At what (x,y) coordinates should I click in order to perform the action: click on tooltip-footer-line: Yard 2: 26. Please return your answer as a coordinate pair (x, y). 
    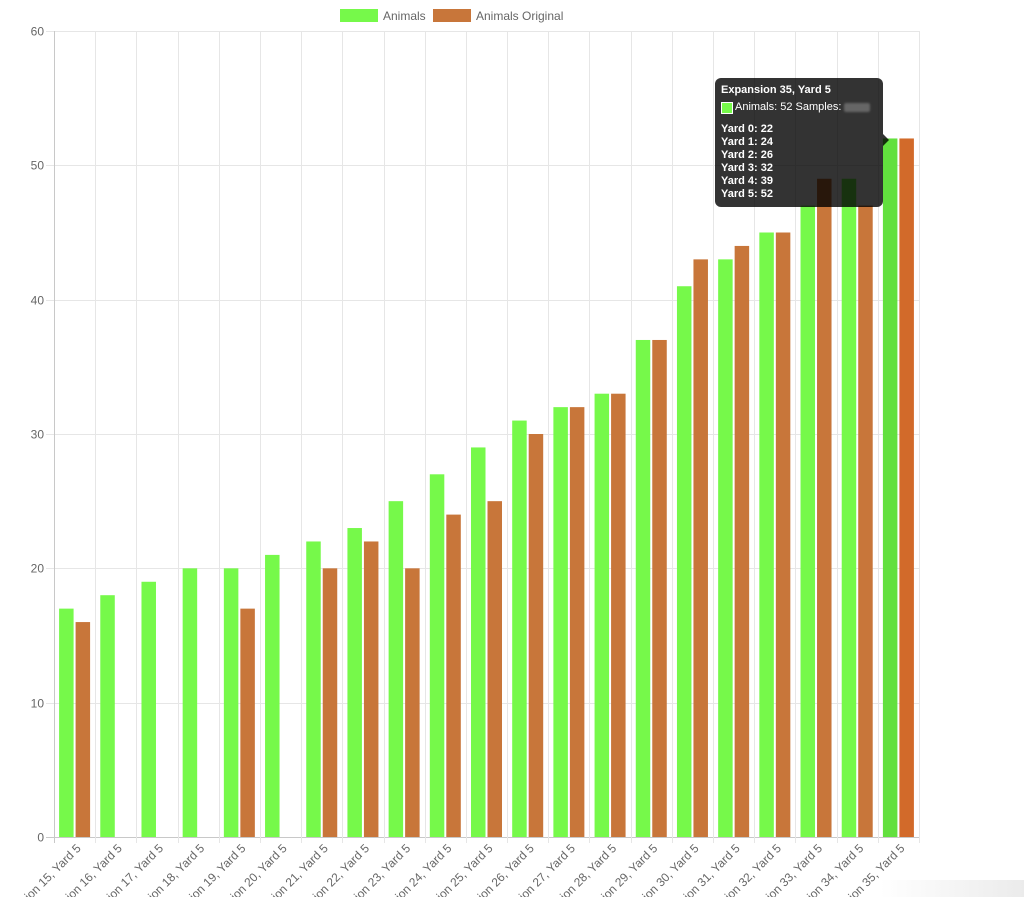
    Looking at the image, I should click on (747, 155).